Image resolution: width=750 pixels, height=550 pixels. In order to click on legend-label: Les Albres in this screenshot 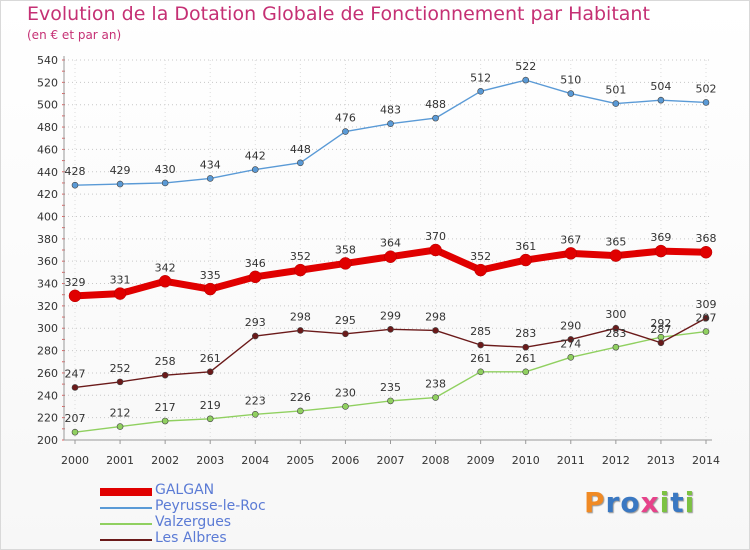, I will do `click(191, 538)`.